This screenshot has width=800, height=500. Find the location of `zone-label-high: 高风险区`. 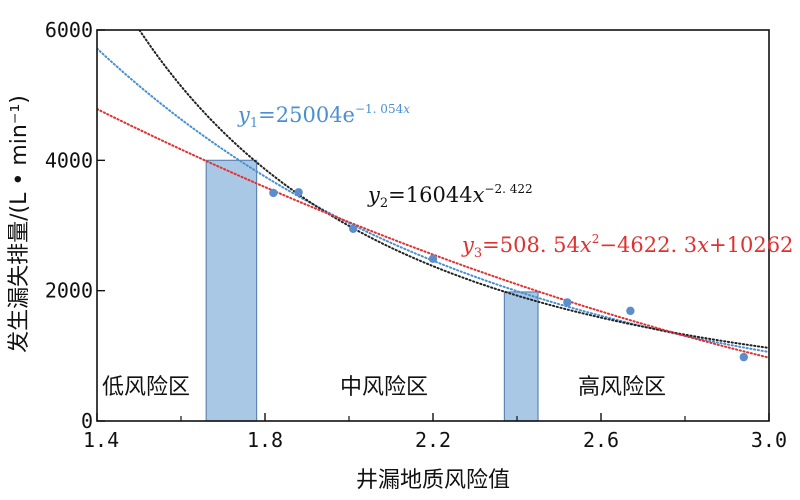

zone-label-high: 高风险区 is located at coordinates (622, 387).